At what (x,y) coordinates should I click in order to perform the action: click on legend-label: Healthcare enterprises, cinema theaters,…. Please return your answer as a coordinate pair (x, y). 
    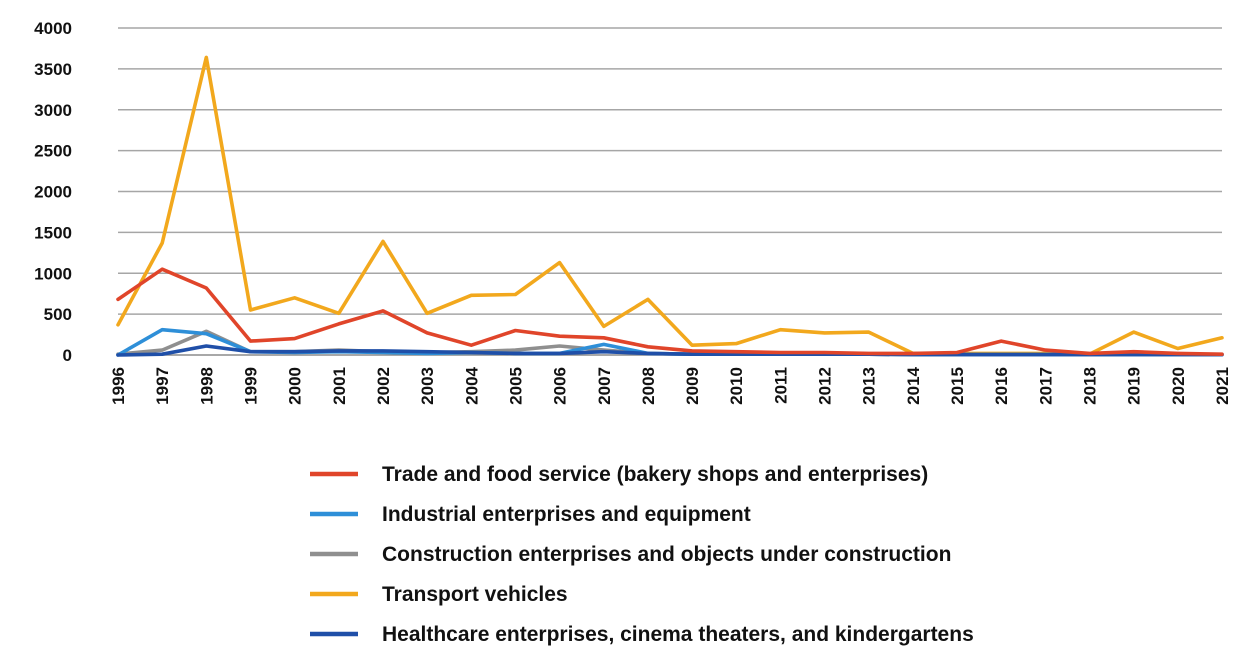
    Looking at the image, I should click on (678, 634).